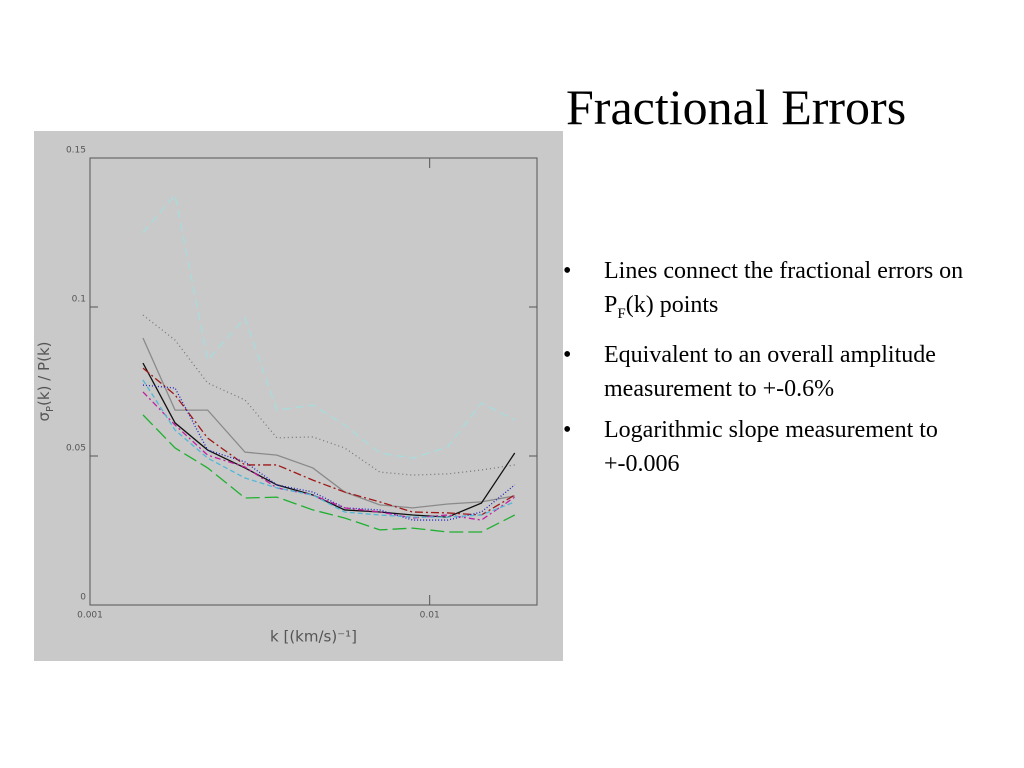  I want to click on bullet-text: (k) points, so click(672, 305).